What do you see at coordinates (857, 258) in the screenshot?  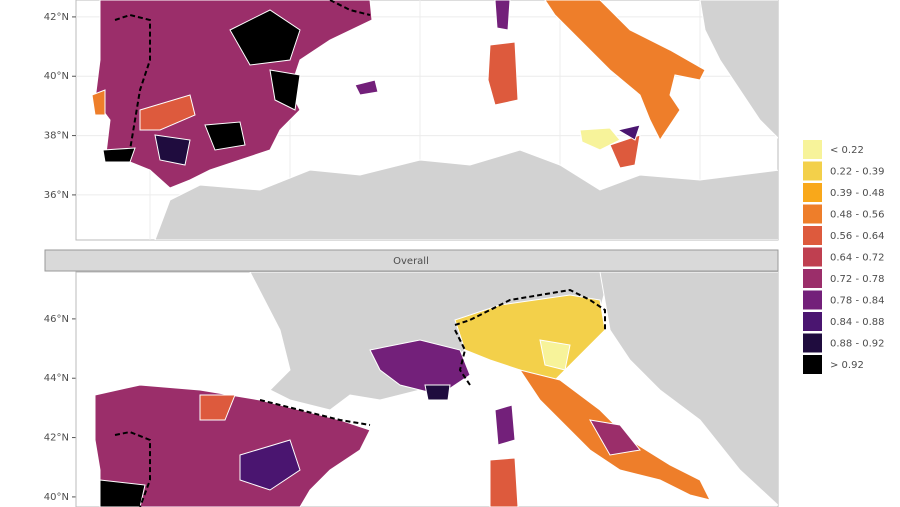 I see `legend-label: 0.64 - 0.72` at bounding box center [857, 258].